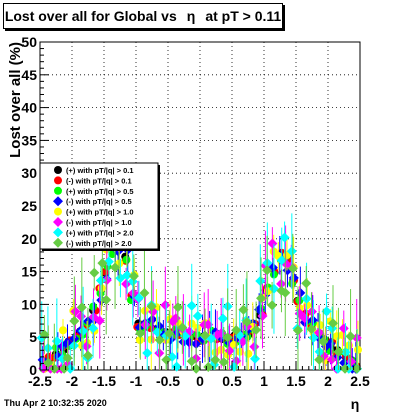 The width and height of the screenshot is (400, 412). What do you see at coordinates (29, 239) in the screenshot?
I see `y-tick-label: 20` at bounding box center [29, 239].